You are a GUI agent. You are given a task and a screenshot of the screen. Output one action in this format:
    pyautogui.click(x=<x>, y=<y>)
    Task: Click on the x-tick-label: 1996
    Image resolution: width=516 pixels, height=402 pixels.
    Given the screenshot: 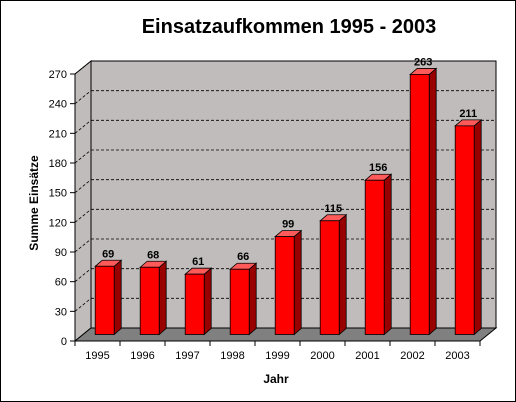 What is the action you would take?
    pyautogui.click(x=142, y=356)
    